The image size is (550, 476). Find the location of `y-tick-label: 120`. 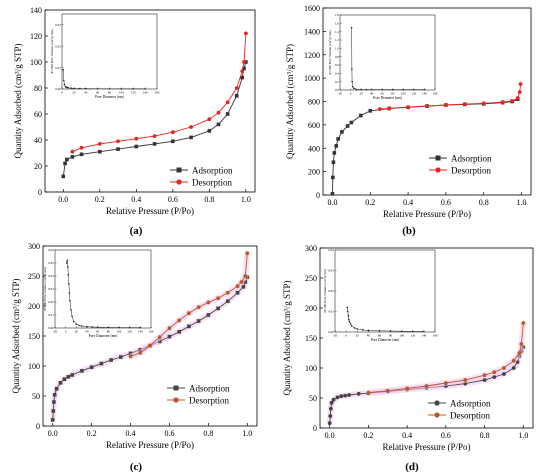

y-tick-label: 120 is located at coordinates (36, 36).